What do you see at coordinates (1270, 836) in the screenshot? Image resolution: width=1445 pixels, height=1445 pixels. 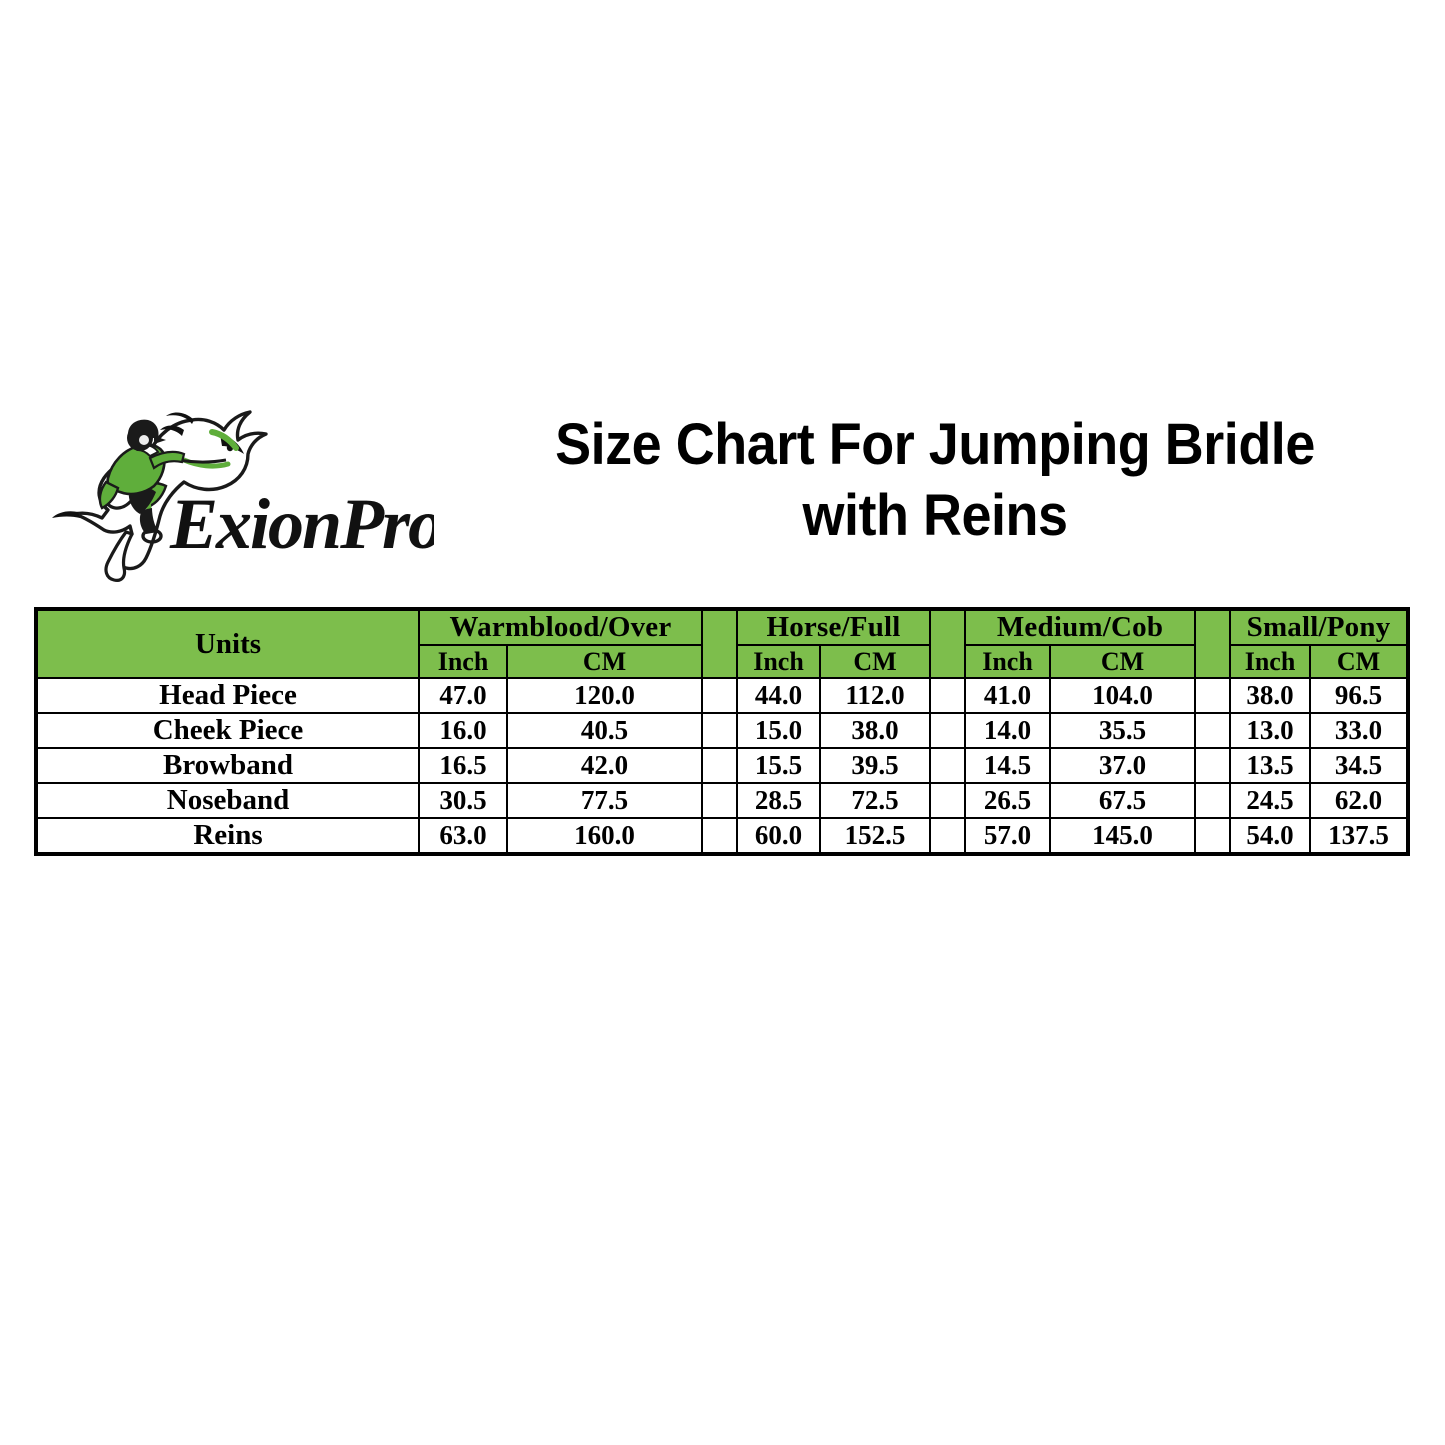 I see `cell-small-inch: 54.0` at bounding box center [1270, 836].